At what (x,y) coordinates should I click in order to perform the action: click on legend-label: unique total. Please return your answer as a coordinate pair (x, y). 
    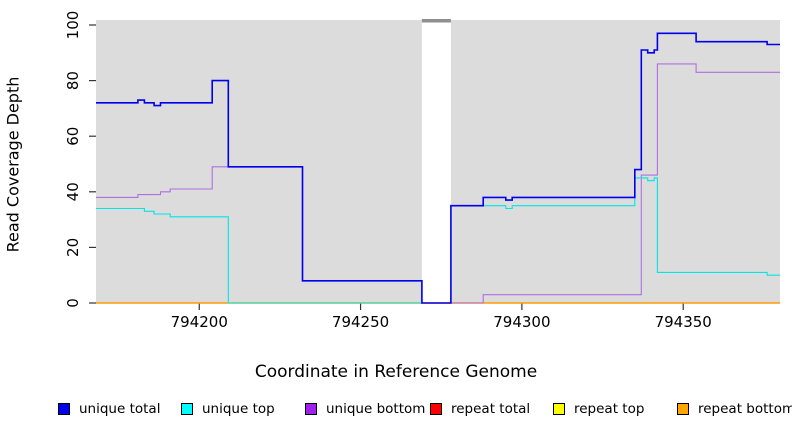
    Looking at the image, I should click on (120, 409).